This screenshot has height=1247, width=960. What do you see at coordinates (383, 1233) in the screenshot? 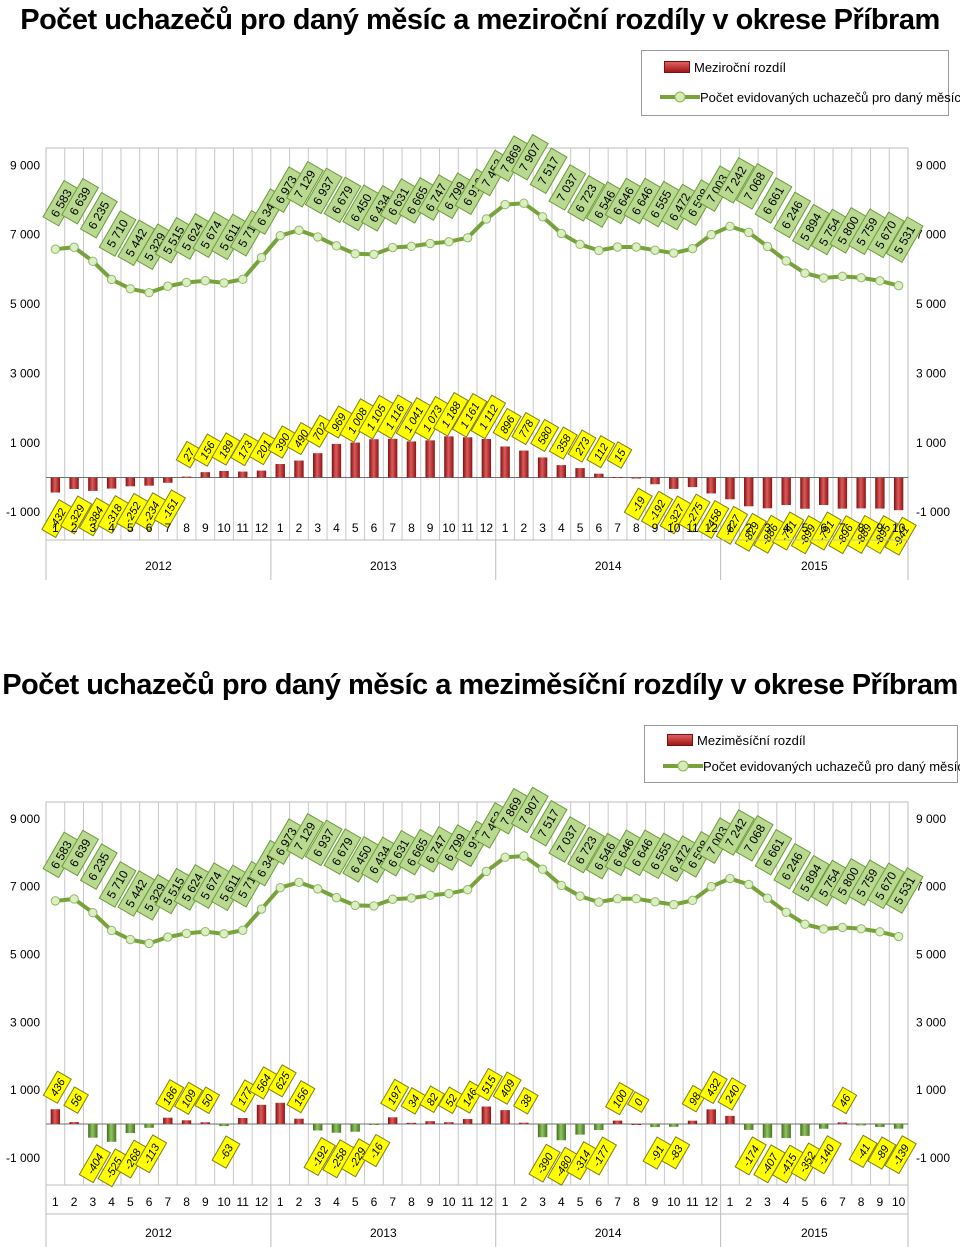
I see `x-year-label: 2013` at bounding box center [383, 1233].